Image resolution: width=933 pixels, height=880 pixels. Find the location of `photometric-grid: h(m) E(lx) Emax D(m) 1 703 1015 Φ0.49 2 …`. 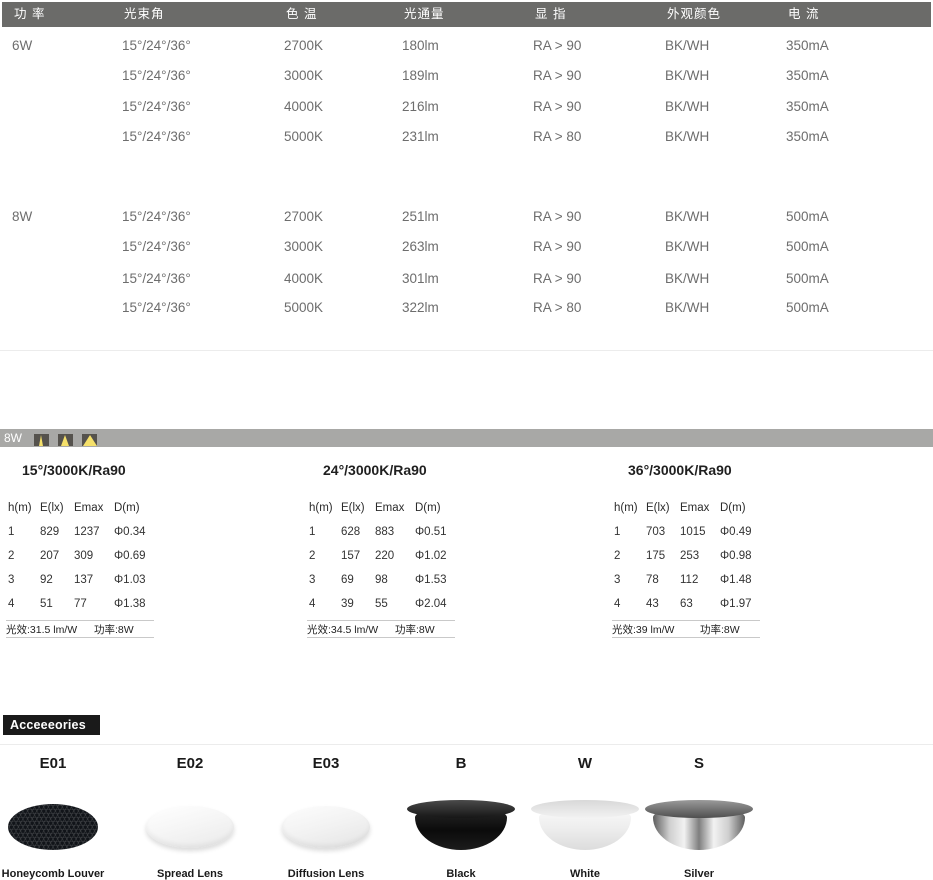

photometric-grid: h(m) E(lx) Emax D(m) 1 703 1015 Φ0.49 2 … is located at coordinates (685, 556).